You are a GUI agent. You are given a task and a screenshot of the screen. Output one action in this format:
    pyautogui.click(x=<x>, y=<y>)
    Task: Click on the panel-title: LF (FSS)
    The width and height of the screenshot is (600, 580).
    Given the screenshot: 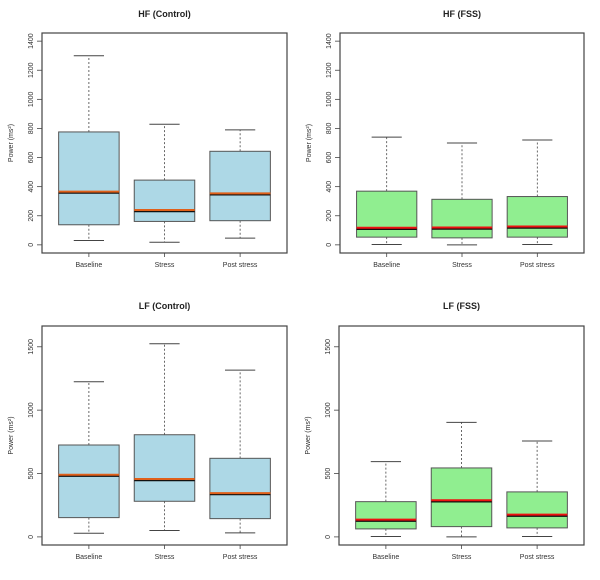 What is the action you would take?
    pyautogui.click(x=461, y=306)
    